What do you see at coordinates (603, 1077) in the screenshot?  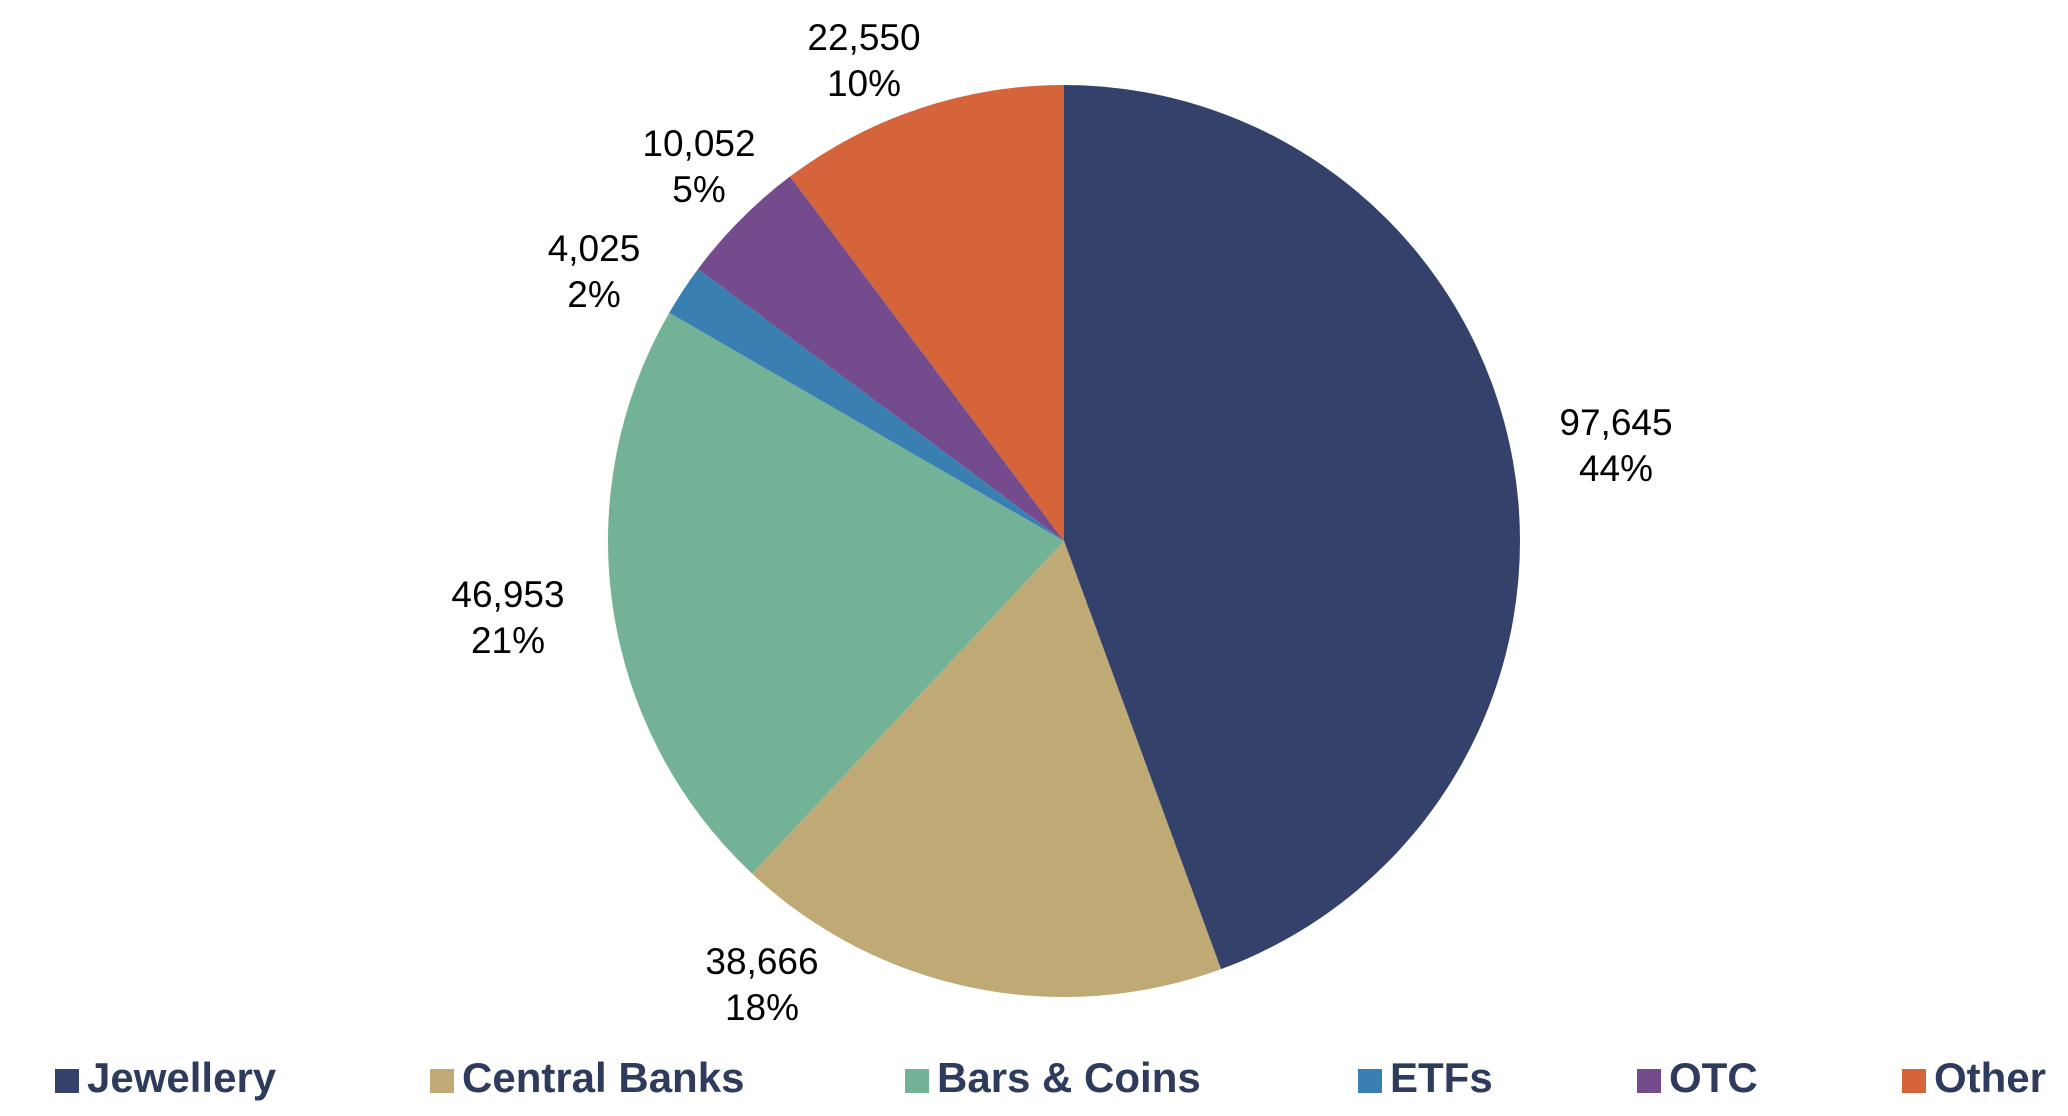 I see `legend-label: Central Banks` at bounding box center [603, 1077].